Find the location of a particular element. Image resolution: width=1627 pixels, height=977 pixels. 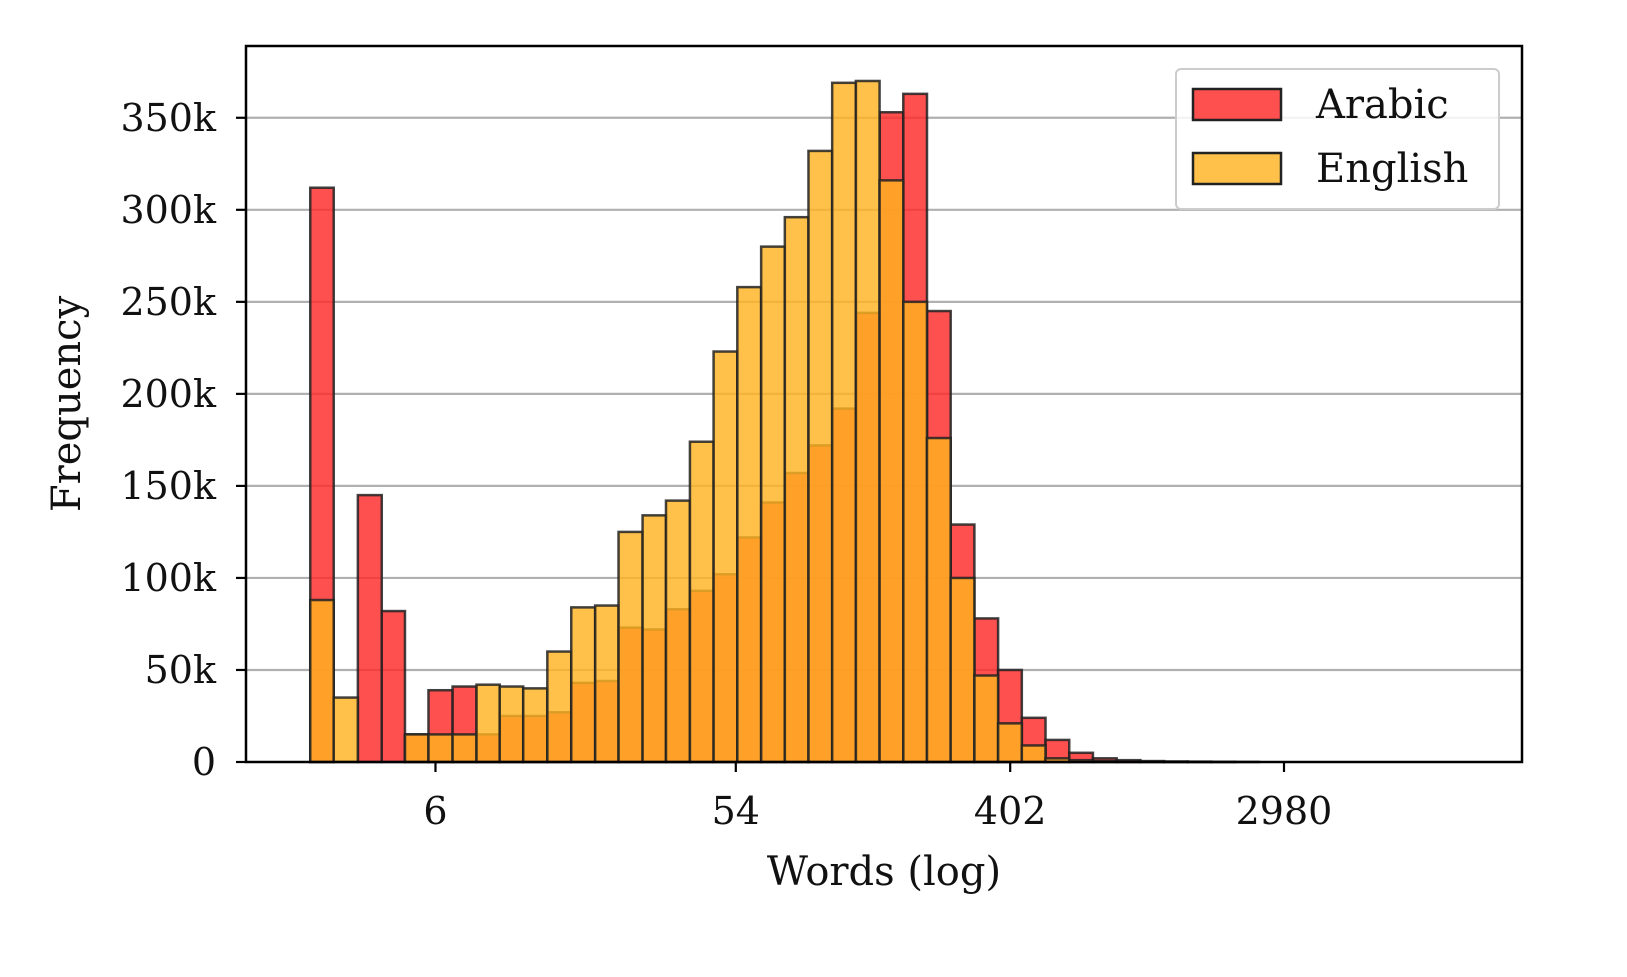

y-tick-label: 50k is located at coordinates (181, 670).